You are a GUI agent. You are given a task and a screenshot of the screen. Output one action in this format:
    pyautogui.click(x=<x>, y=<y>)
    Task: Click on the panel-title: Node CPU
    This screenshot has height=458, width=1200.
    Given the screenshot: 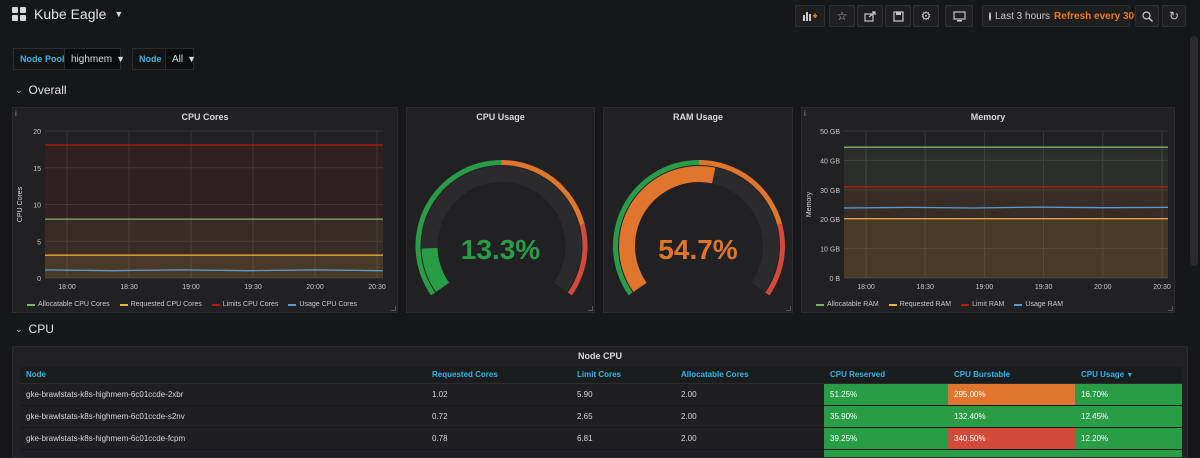 What is the action you would take?
    pyautogui.click(x=599, y=356)
    